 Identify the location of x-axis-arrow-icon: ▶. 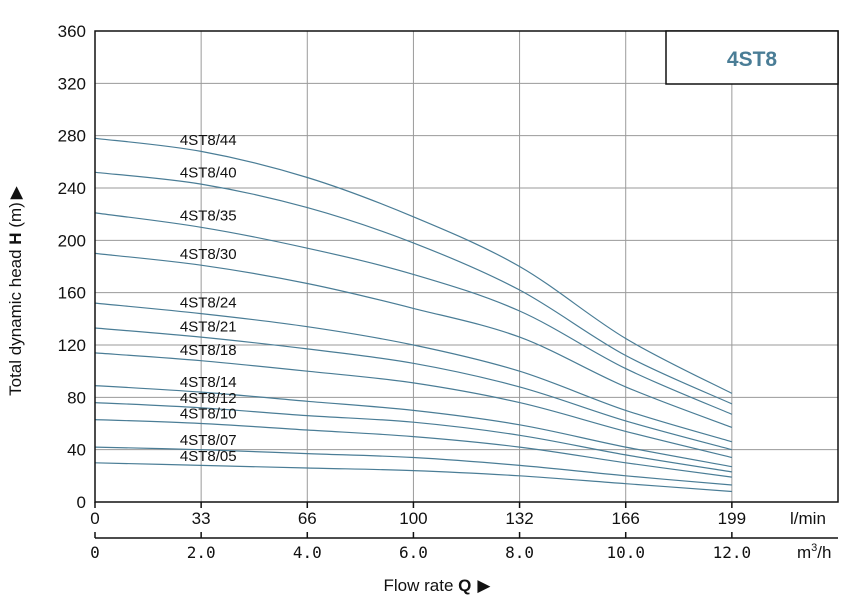
(484, 585).